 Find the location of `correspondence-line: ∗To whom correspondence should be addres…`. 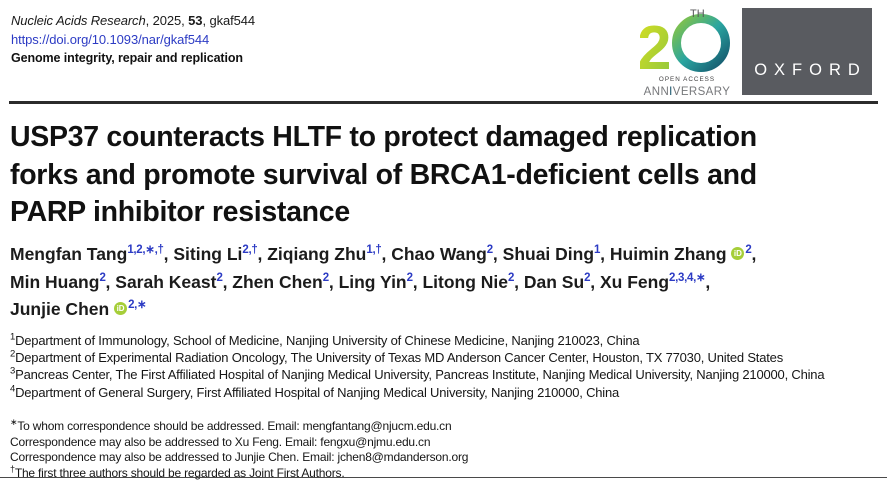

correspondence-line: ∗To whom correspondence should be addres… is located at coordinates (231, 425).